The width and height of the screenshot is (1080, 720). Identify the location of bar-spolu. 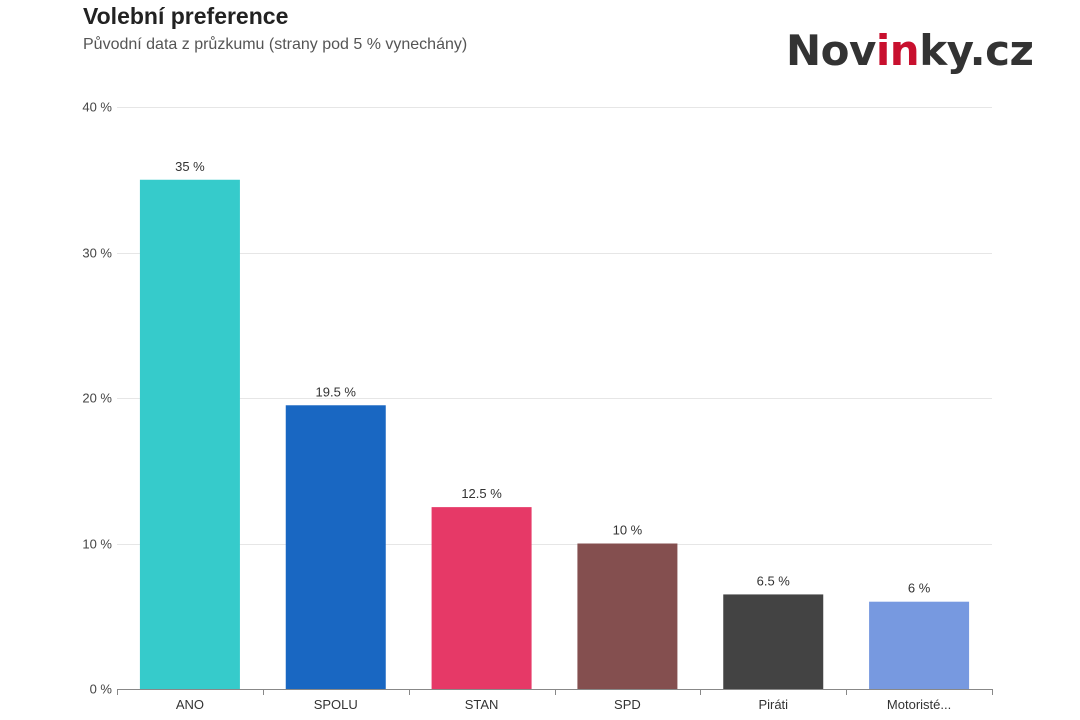
(335, 547).